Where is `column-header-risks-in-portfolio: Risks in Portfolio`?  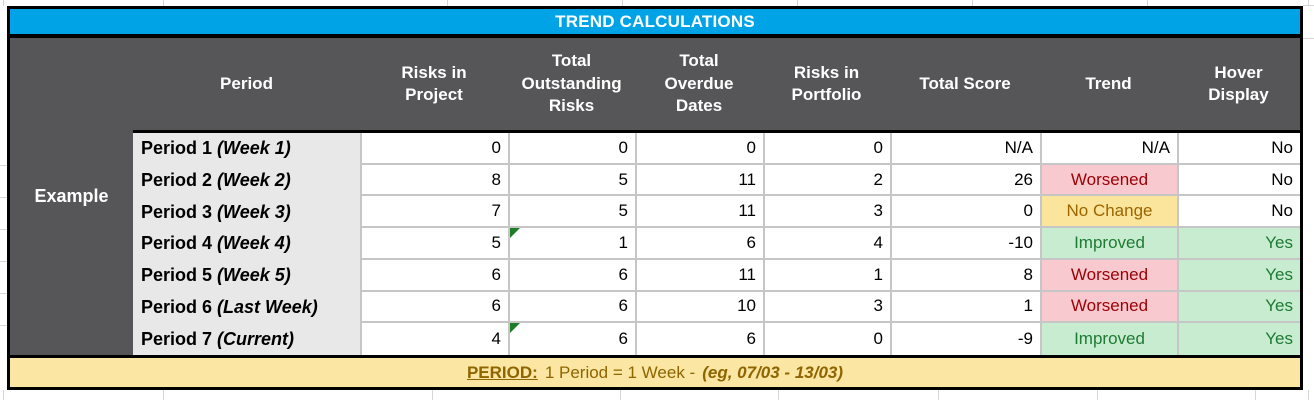
column-header-risks-in-portfolio: Risks in Portfolio is located at coordinates (826, 85).